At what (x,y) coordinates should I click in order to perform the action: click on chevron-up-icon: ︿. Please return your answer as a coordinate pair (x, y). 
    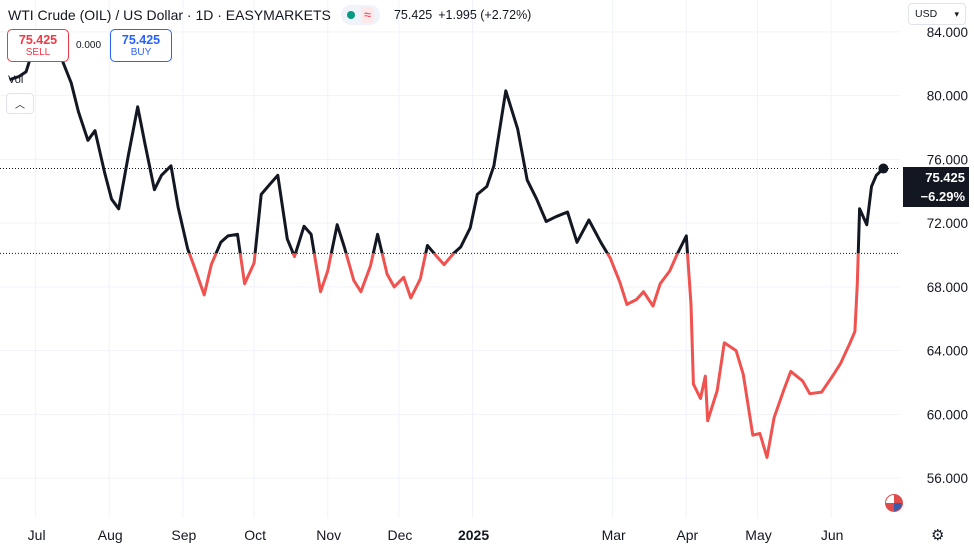
    Looking at the image, I should click on (20, 105).